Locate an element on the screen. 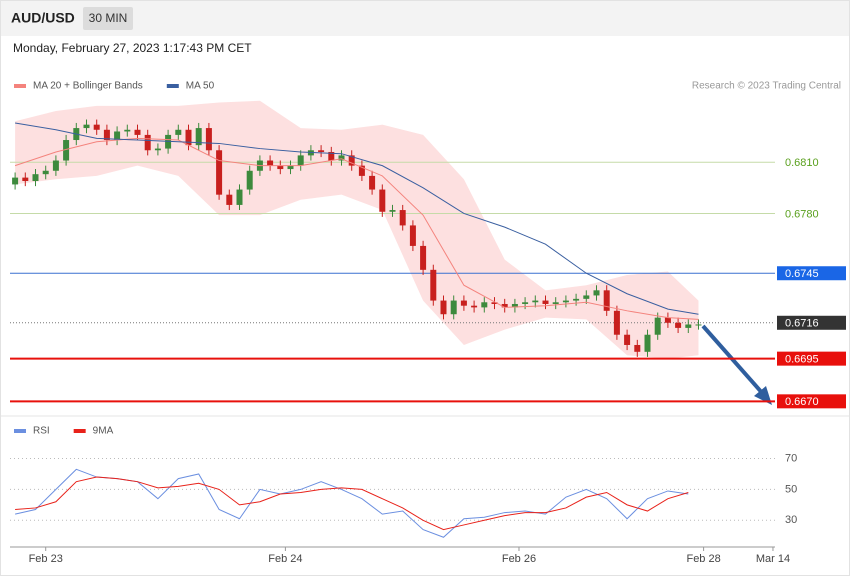 The height and width of the screenshot is (576, 850). legend-label: RSI is located at coordinates (41, 431).